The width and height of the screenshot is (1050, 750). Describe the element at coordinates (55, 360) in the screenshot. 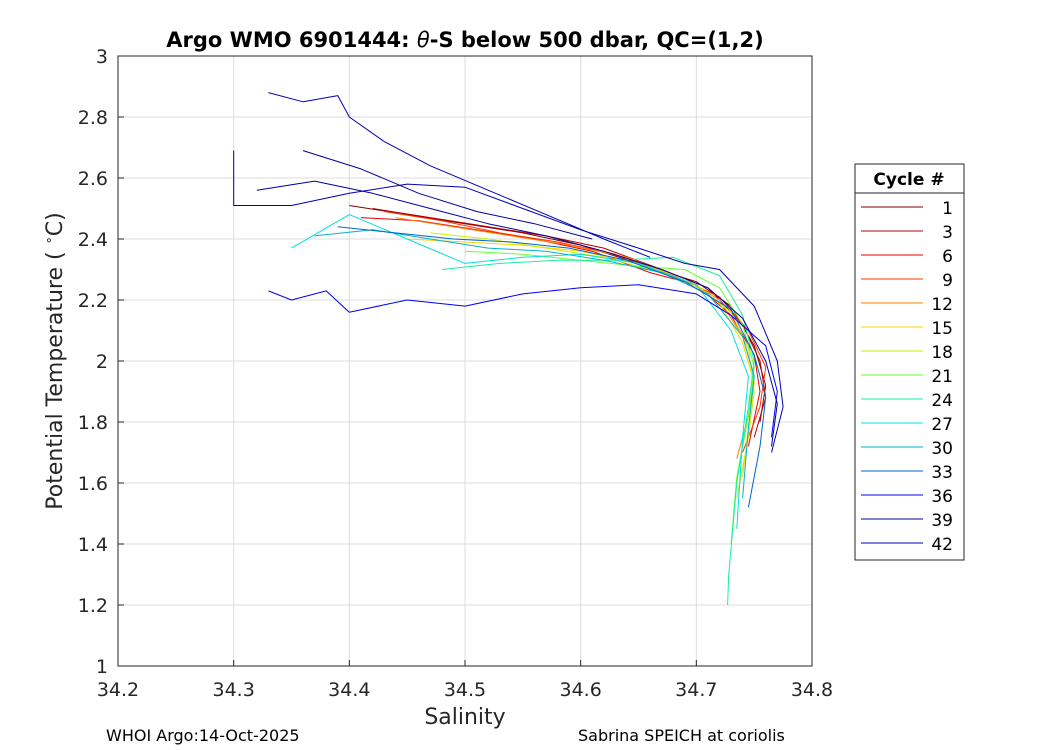

I see `y-axis-label: Potential Temperature ( ∘C)` at that location.